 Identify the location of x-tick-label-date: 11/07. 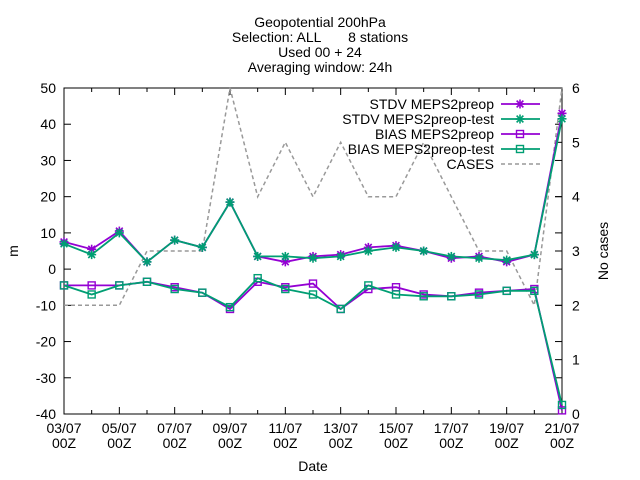
(285, 428).